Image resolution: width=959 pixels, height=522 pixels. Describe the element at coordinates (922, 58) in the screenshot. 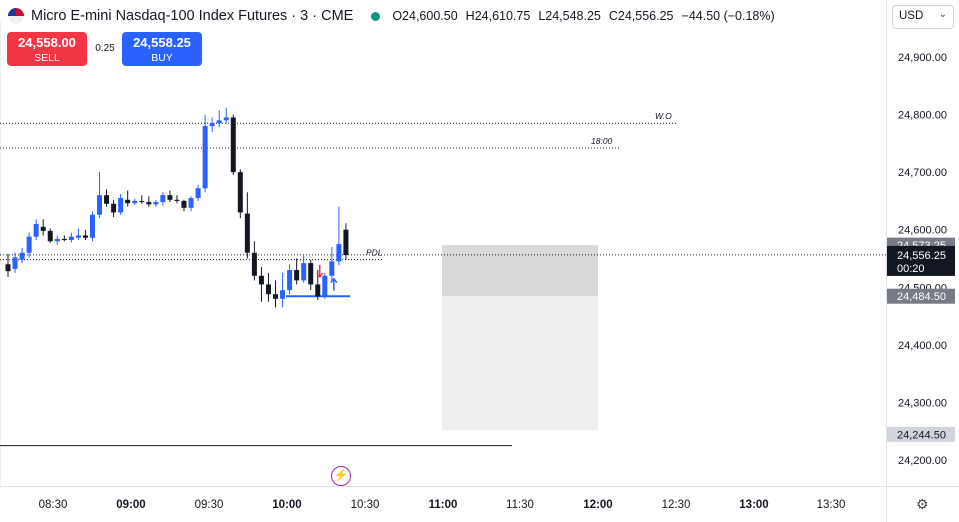

I see `y-tick-label: 24,900.00` at that location.